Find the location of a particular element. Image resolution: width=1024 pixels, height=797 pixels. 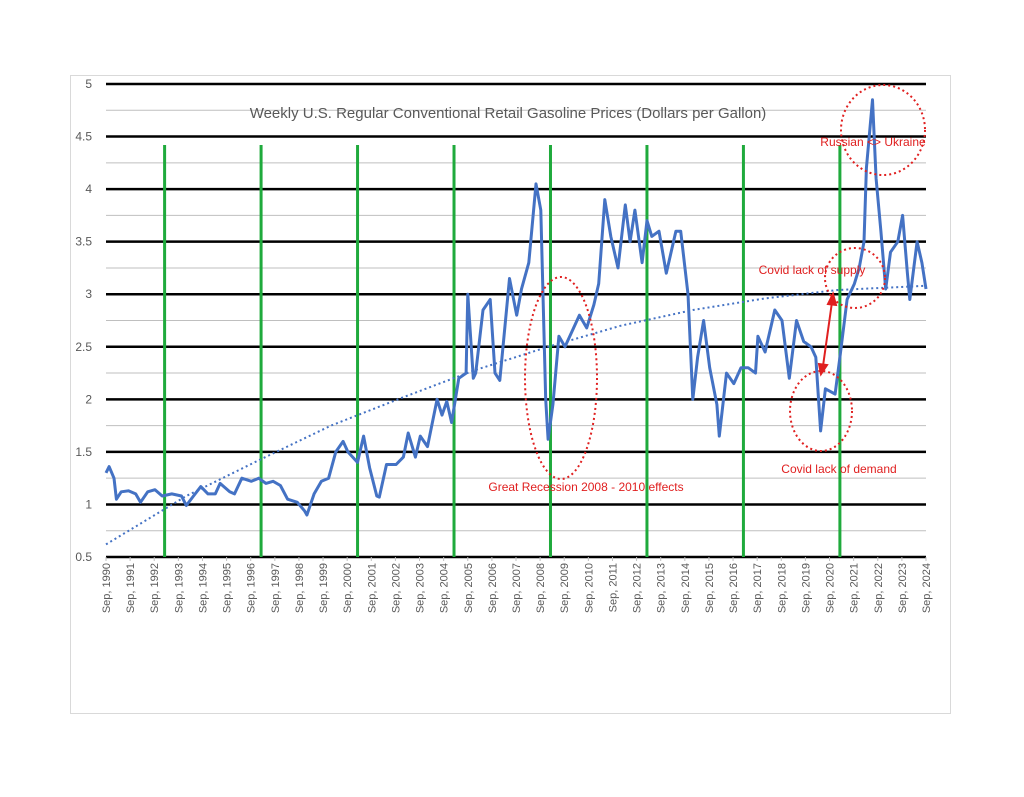

x-tick-label: Sep, 2002 is located at coordinates (396, 588).